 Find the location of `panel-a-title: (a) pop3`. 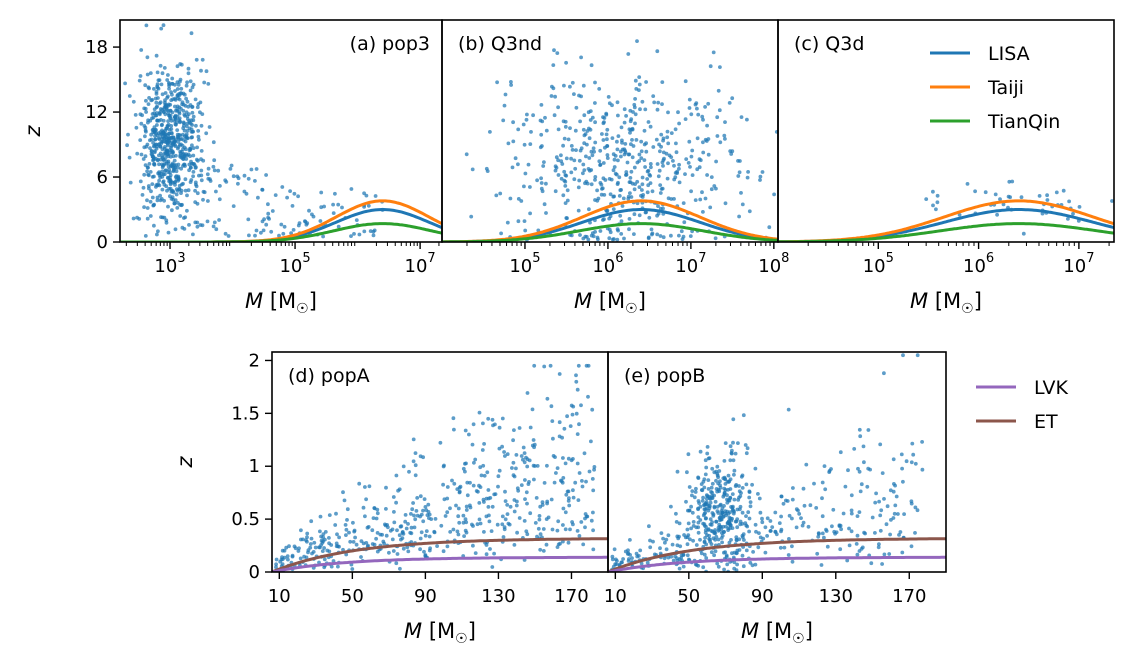

panel-a-title: (a) pop3 is located at coordinates (390, 44).